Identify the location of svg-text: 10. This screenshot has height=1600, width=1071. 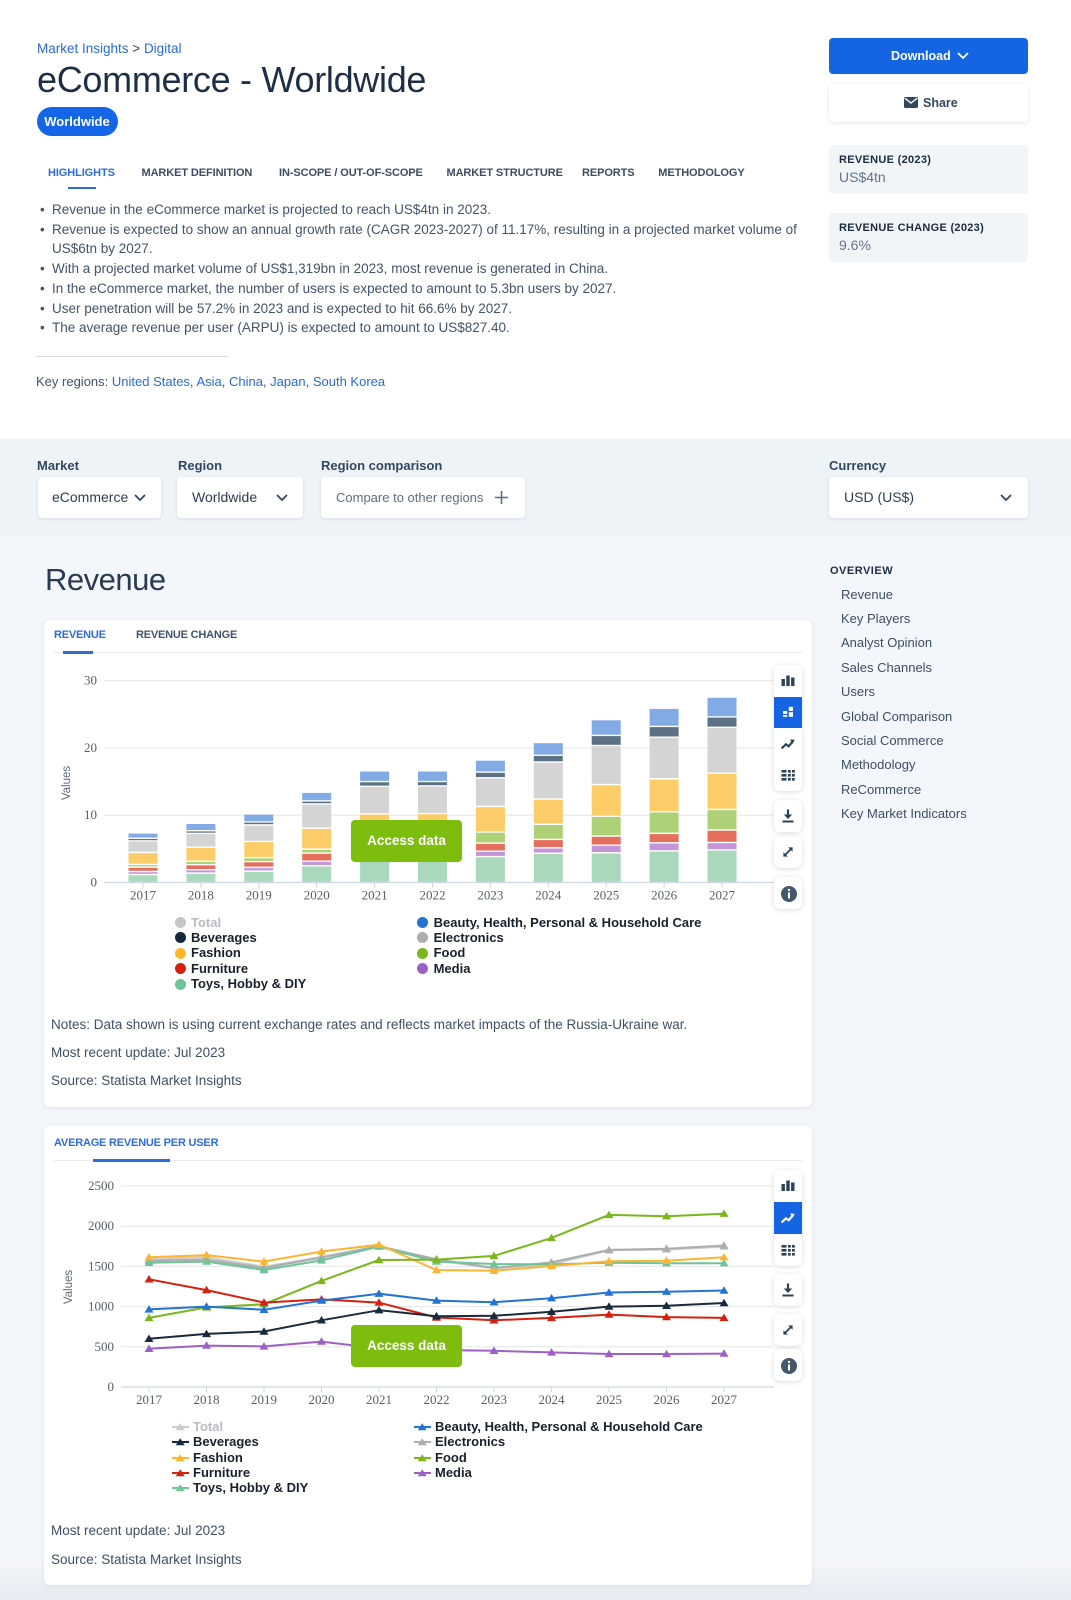
(90, 814).